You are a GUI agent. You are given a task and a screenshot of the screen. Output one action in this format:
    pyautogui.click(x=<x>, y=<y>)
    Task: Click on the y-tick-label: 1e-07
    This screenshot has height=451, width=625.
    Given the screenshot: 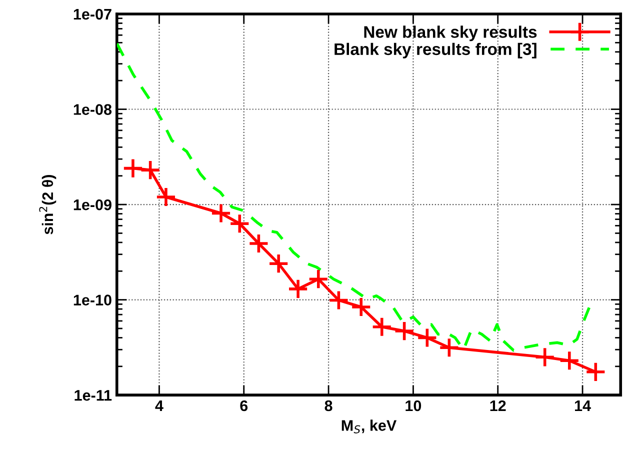 What is the action you would take?
    pyautogui.click(x=93, y=14)
    